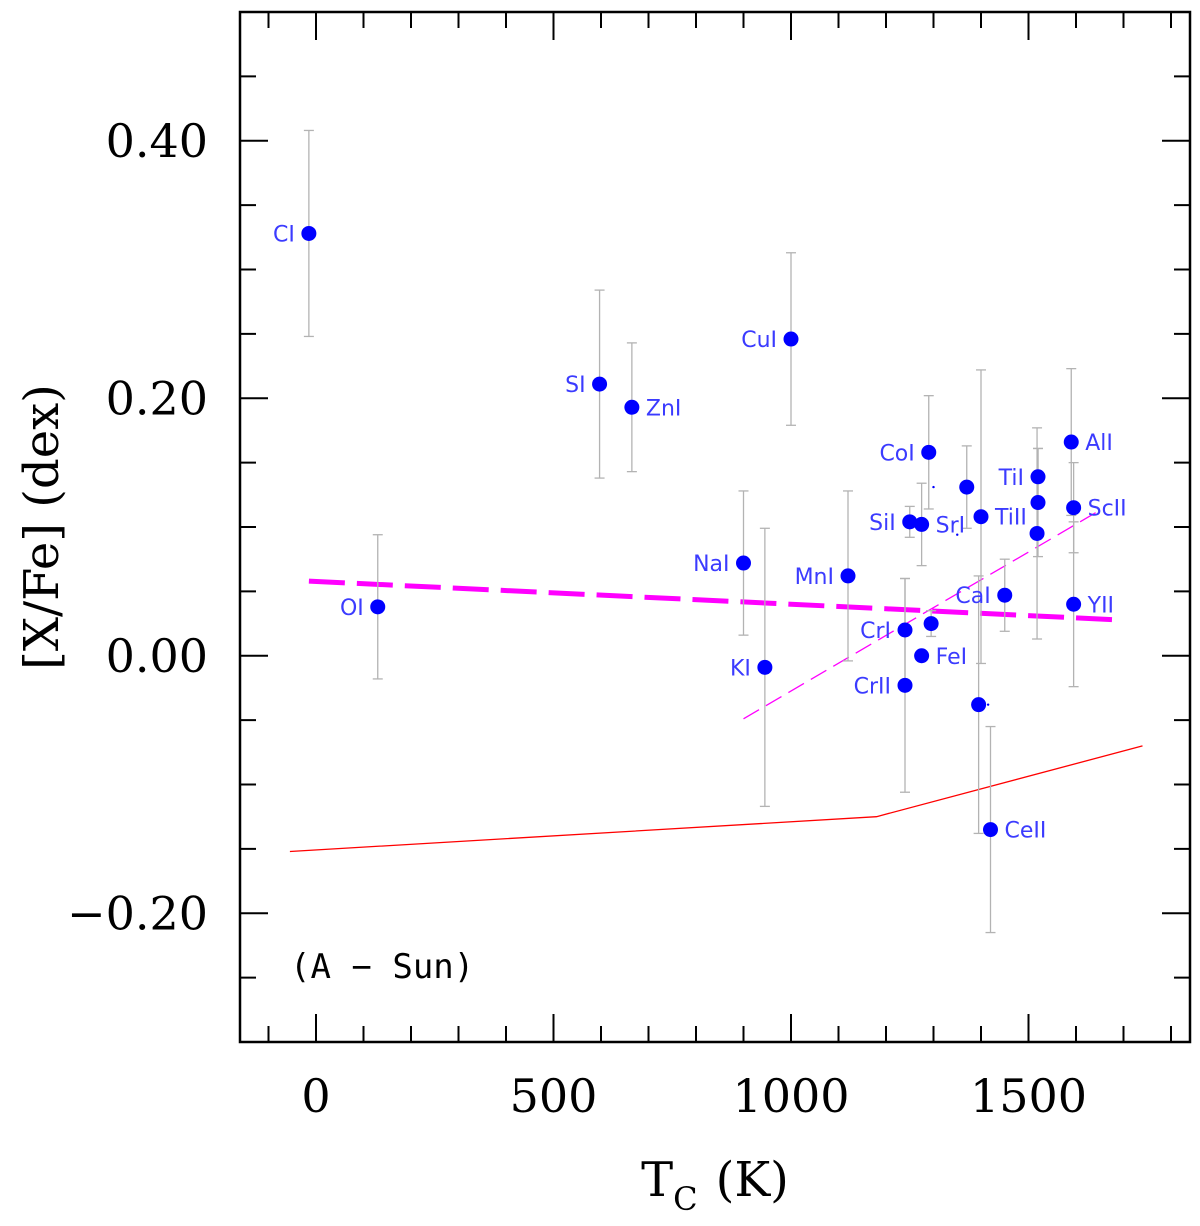 This screenshot has width=1200, height=1226. I want to click on panel-annotation: (A − Sun), so click(382, 967).